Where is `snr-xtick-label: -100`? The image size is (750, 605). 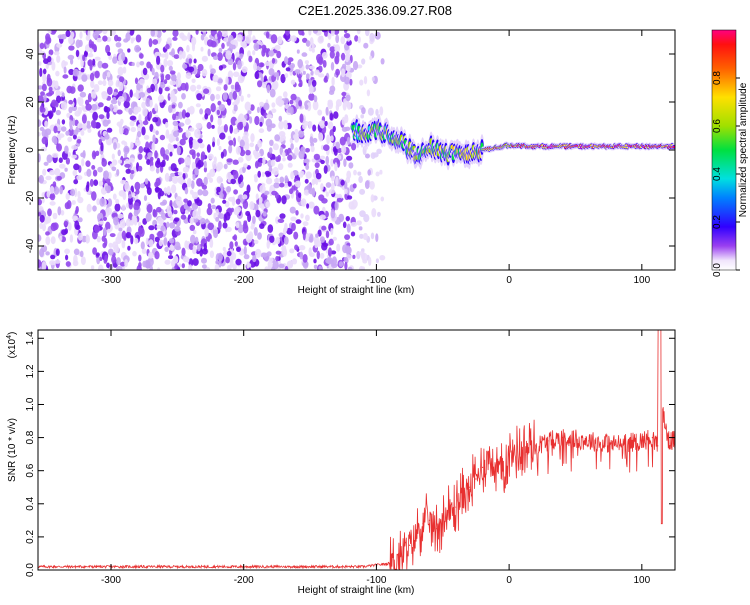
snr-xtick-label: -100 is located at coordinates (376, 580).